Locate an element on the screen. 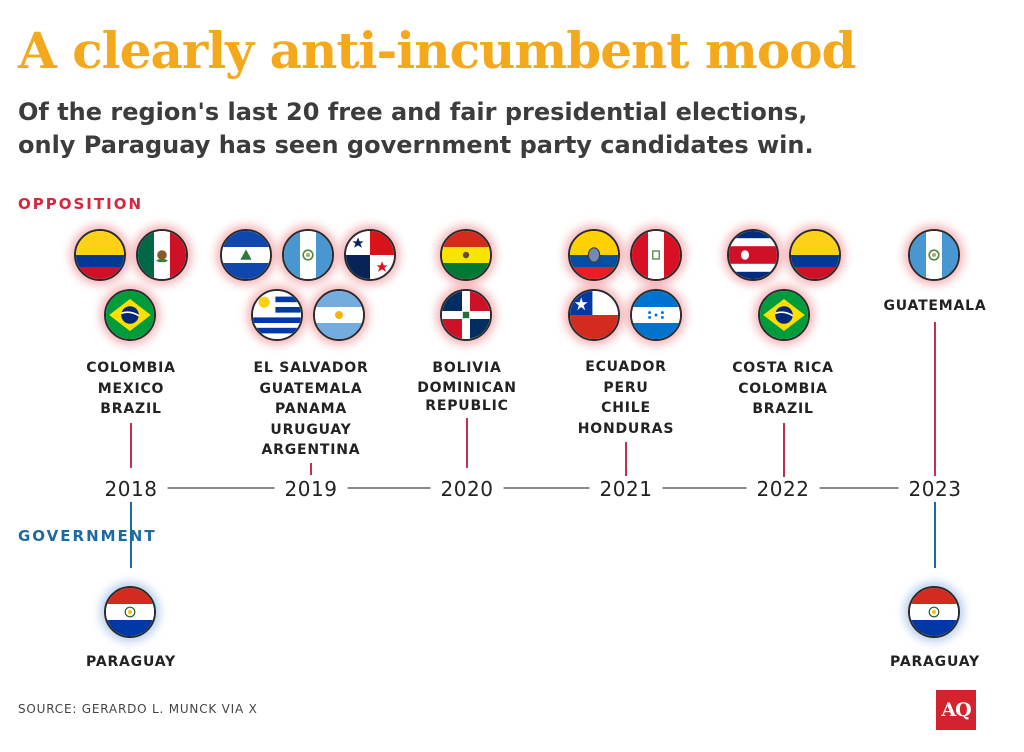 The height and width of the screenshot is (752, 1024). connector-2018-government is located at coordinates (131, 535).